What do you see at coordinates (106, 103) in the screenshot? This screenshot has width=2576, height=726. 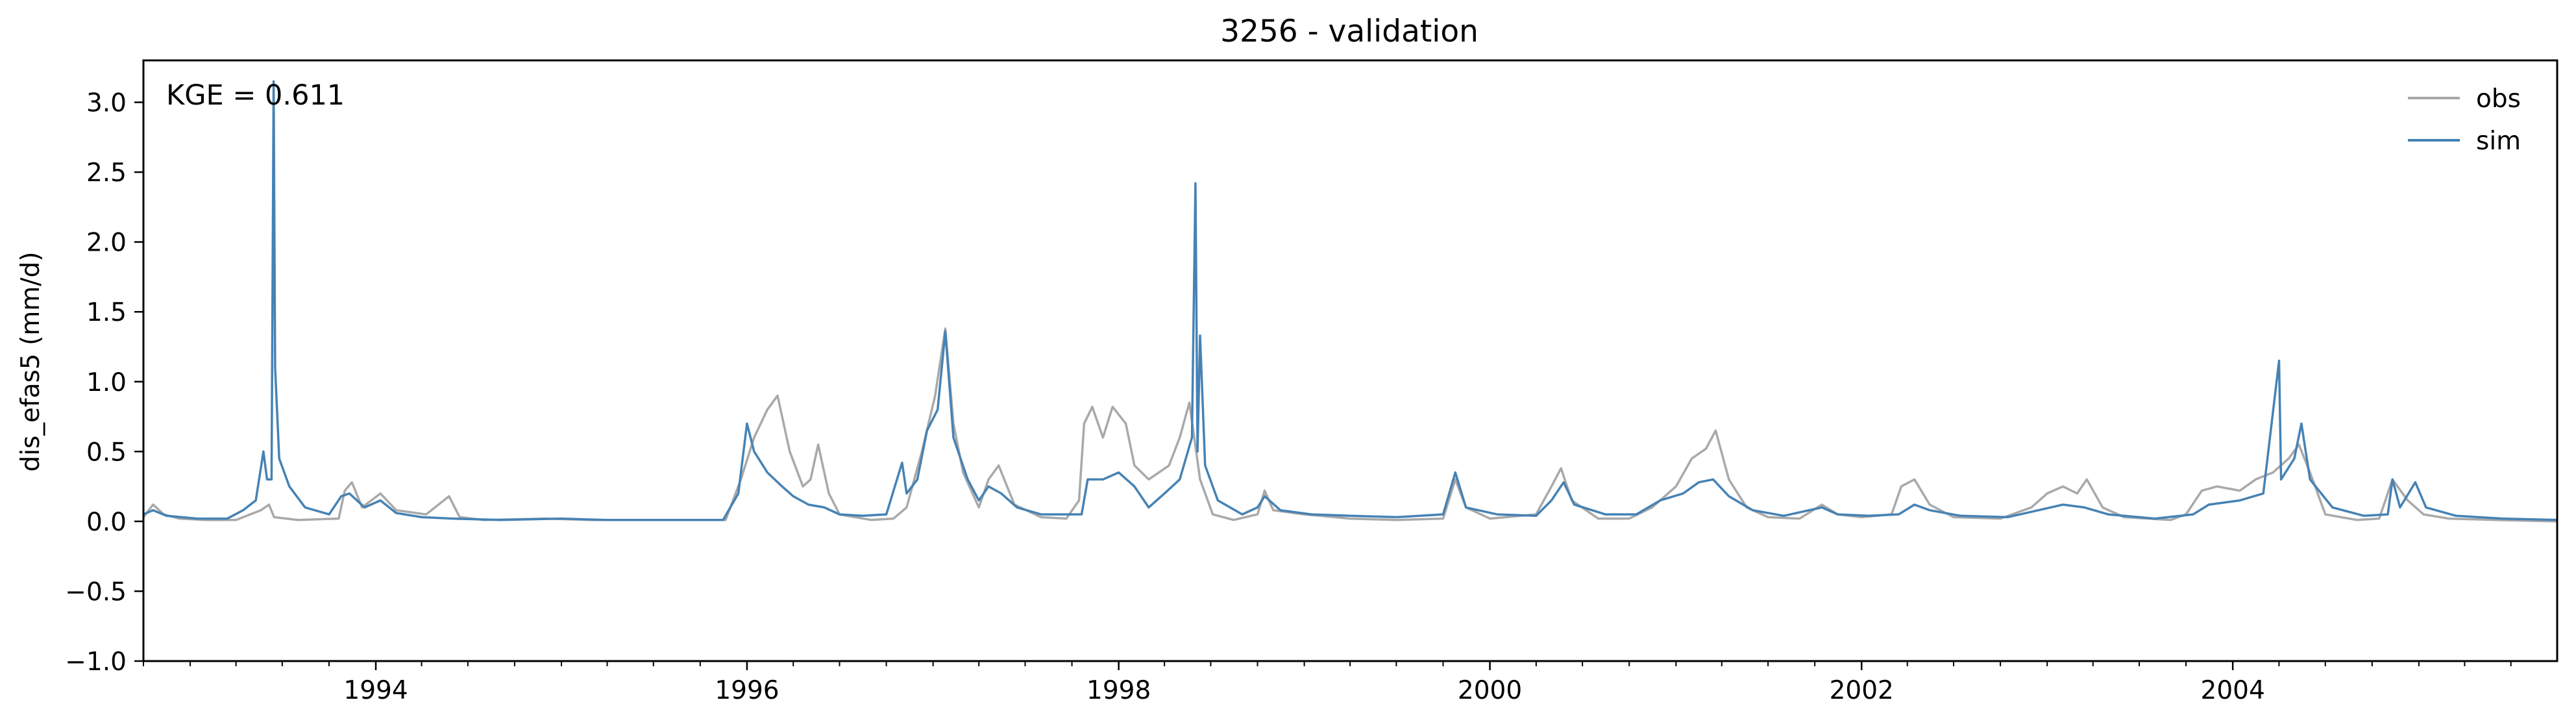 I see `y-tick-label: 3.0` at bounding box center [106, 103].